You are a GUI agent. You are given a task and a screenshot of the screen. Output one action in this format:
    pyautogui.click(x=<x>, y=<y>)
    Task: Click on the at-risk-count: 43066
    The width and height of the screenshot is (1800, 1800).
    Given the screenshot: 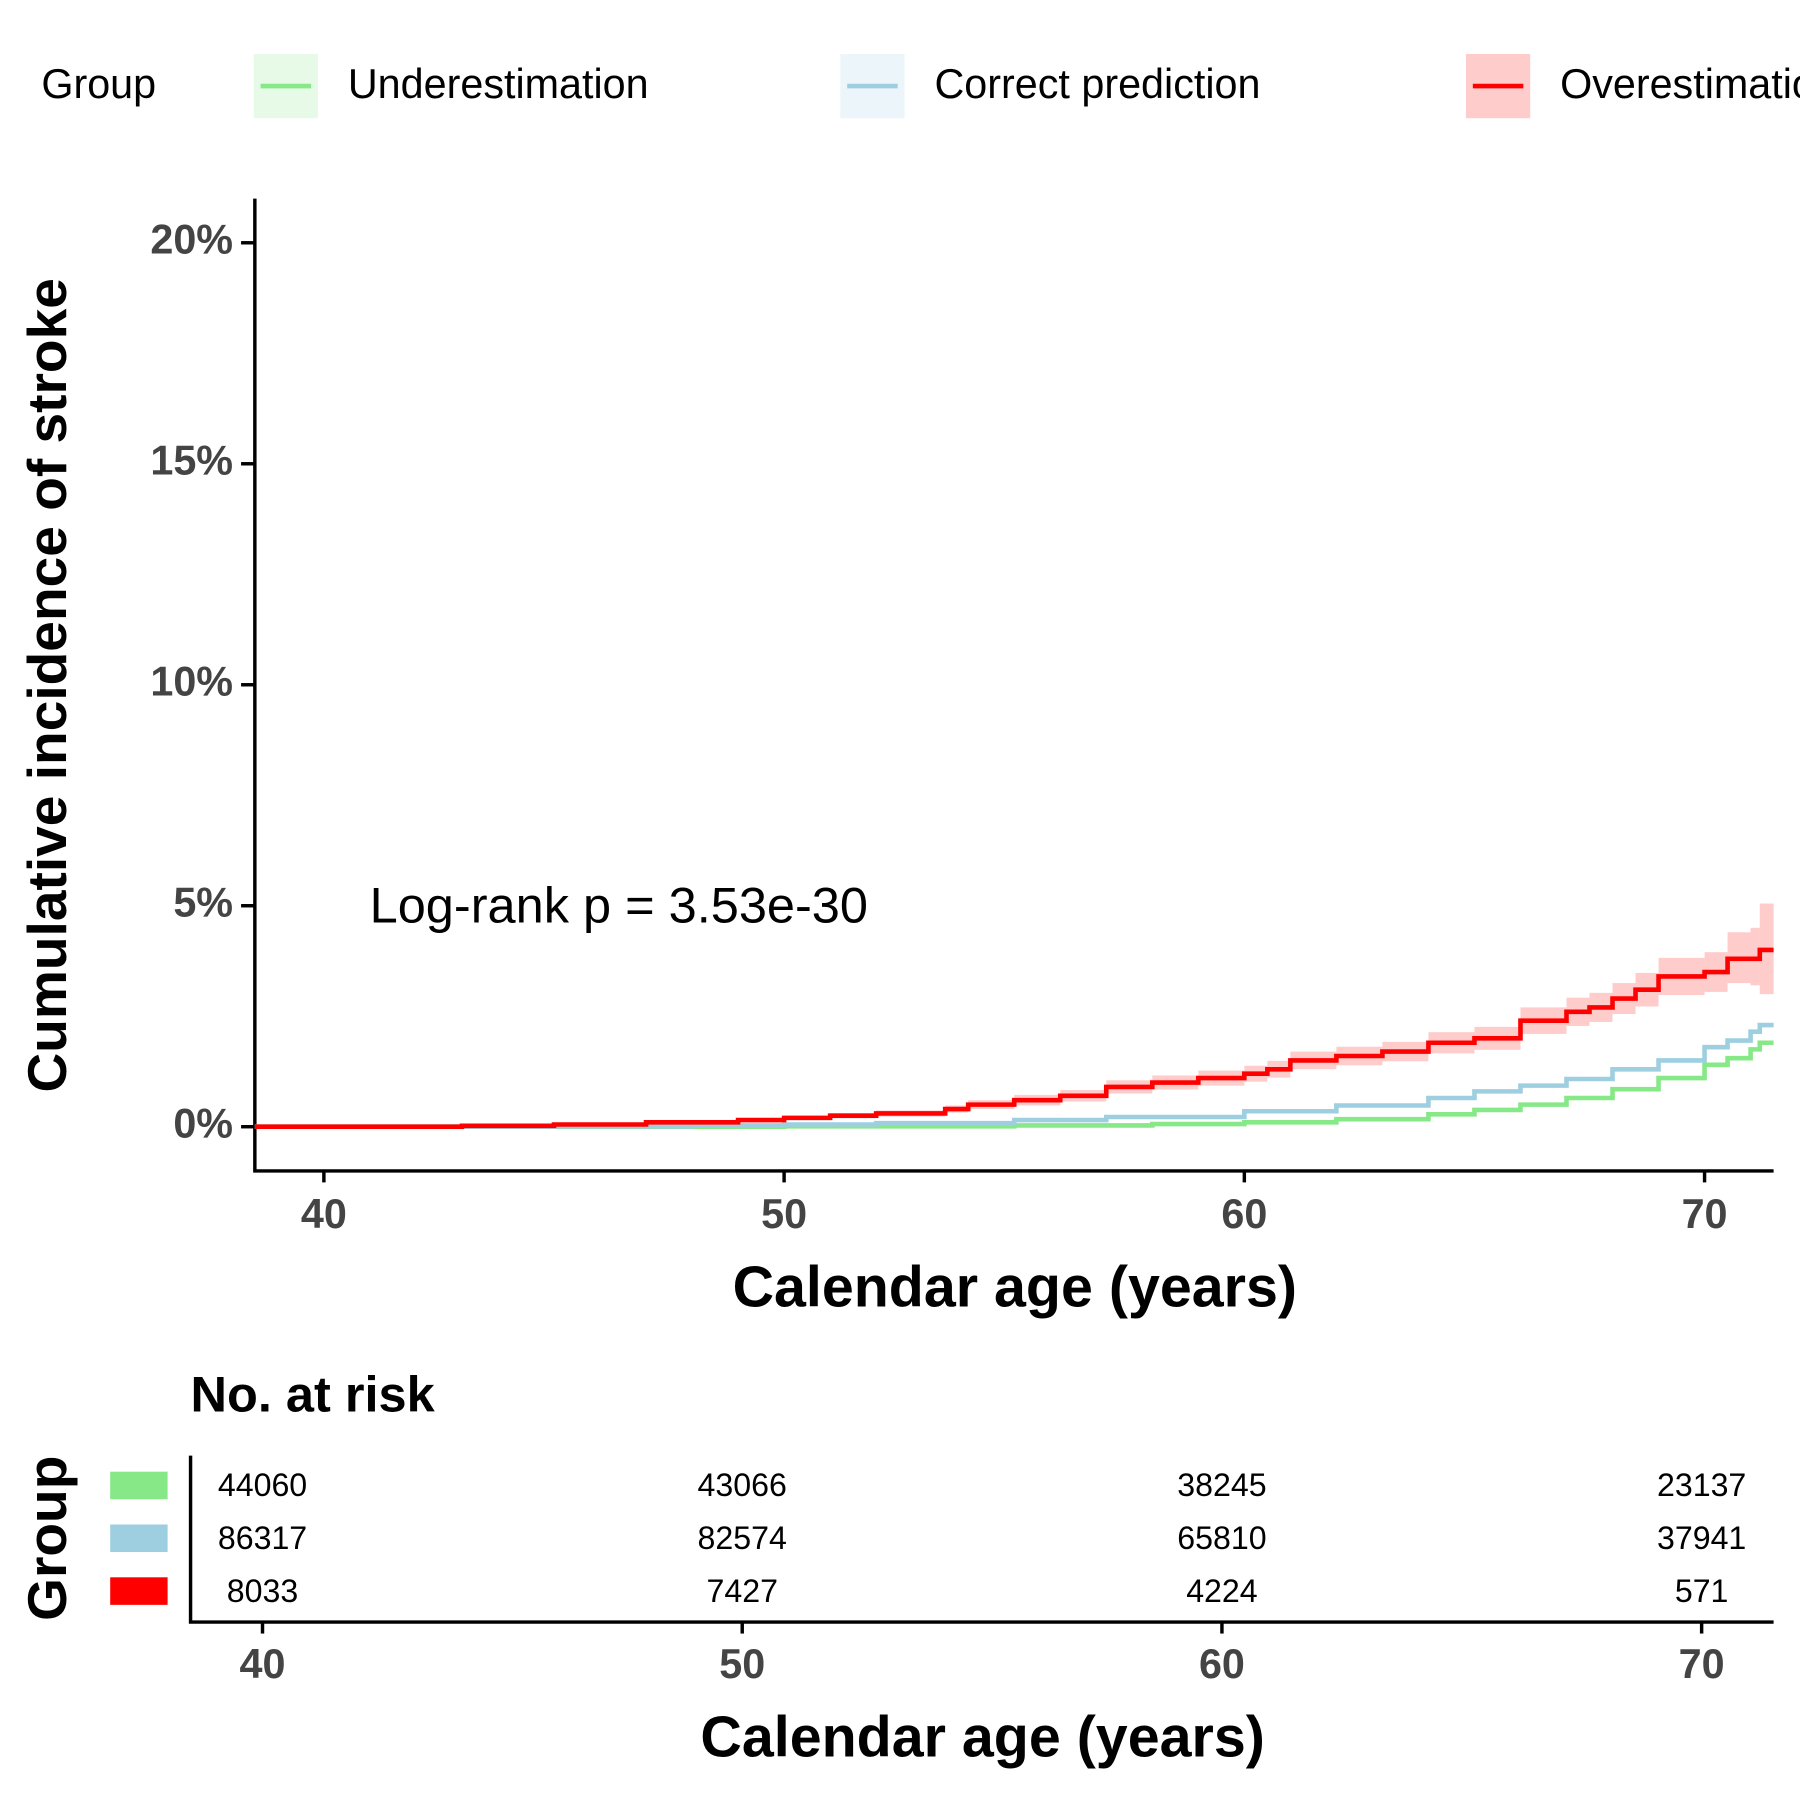 What is the action you would take?
    pyautogui.click(x=742, y=1485)
    